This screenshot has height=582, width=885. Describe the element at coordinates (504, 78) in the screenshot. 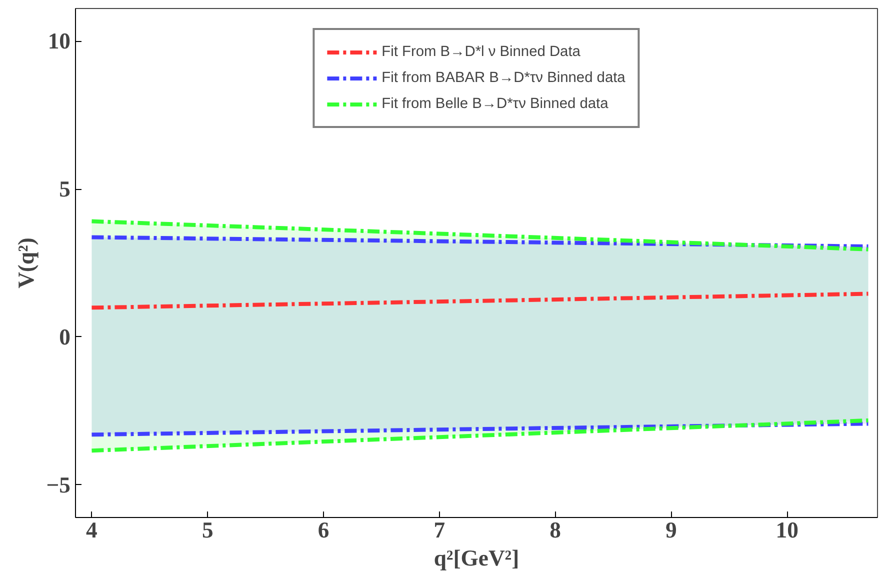

I see `legend-label: Fit from BABAR B→D*τν Binned data` at that location.